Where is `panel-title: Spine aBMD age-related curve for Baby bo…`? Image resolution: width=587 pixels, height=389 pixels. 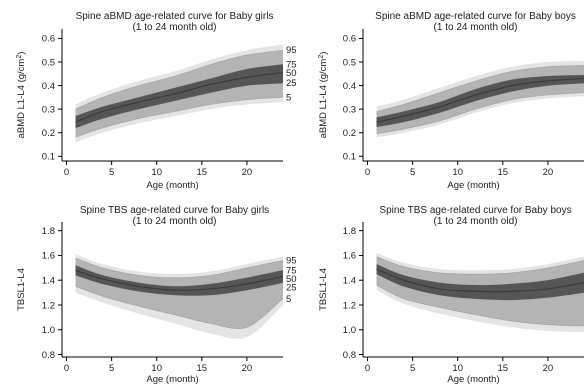
panel-title: Spine aBMD age-related curve for Baby bo… is located at coordinates (475, 16).